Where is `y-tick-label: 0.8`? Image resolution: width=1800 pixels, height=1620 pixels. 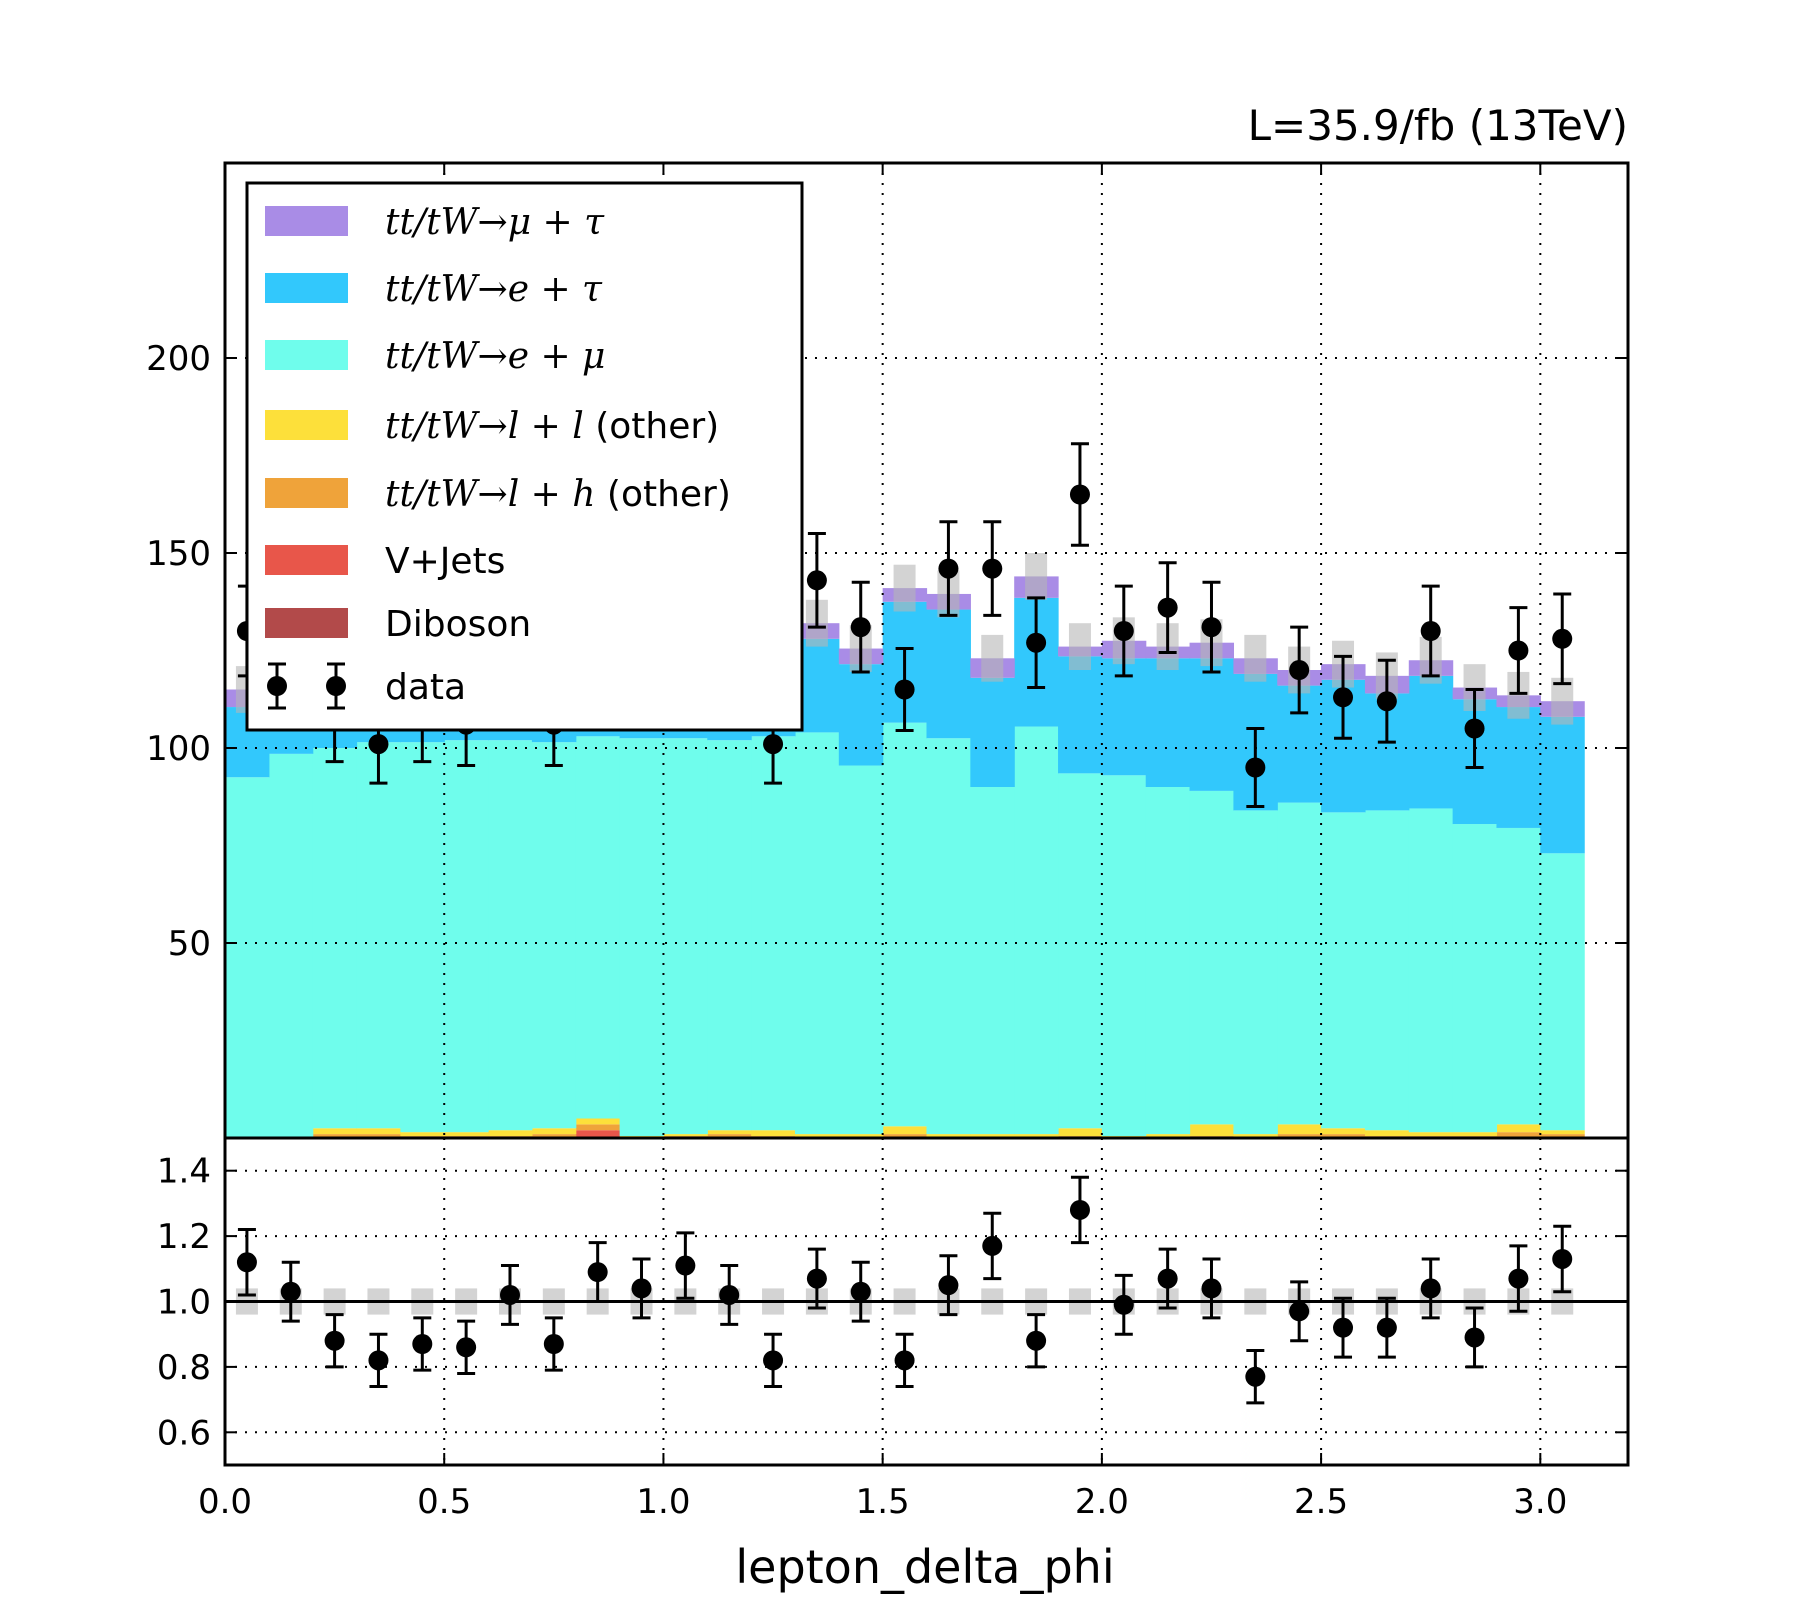 y-tick-label: 0.8 is located at coordinates (184, 1368).